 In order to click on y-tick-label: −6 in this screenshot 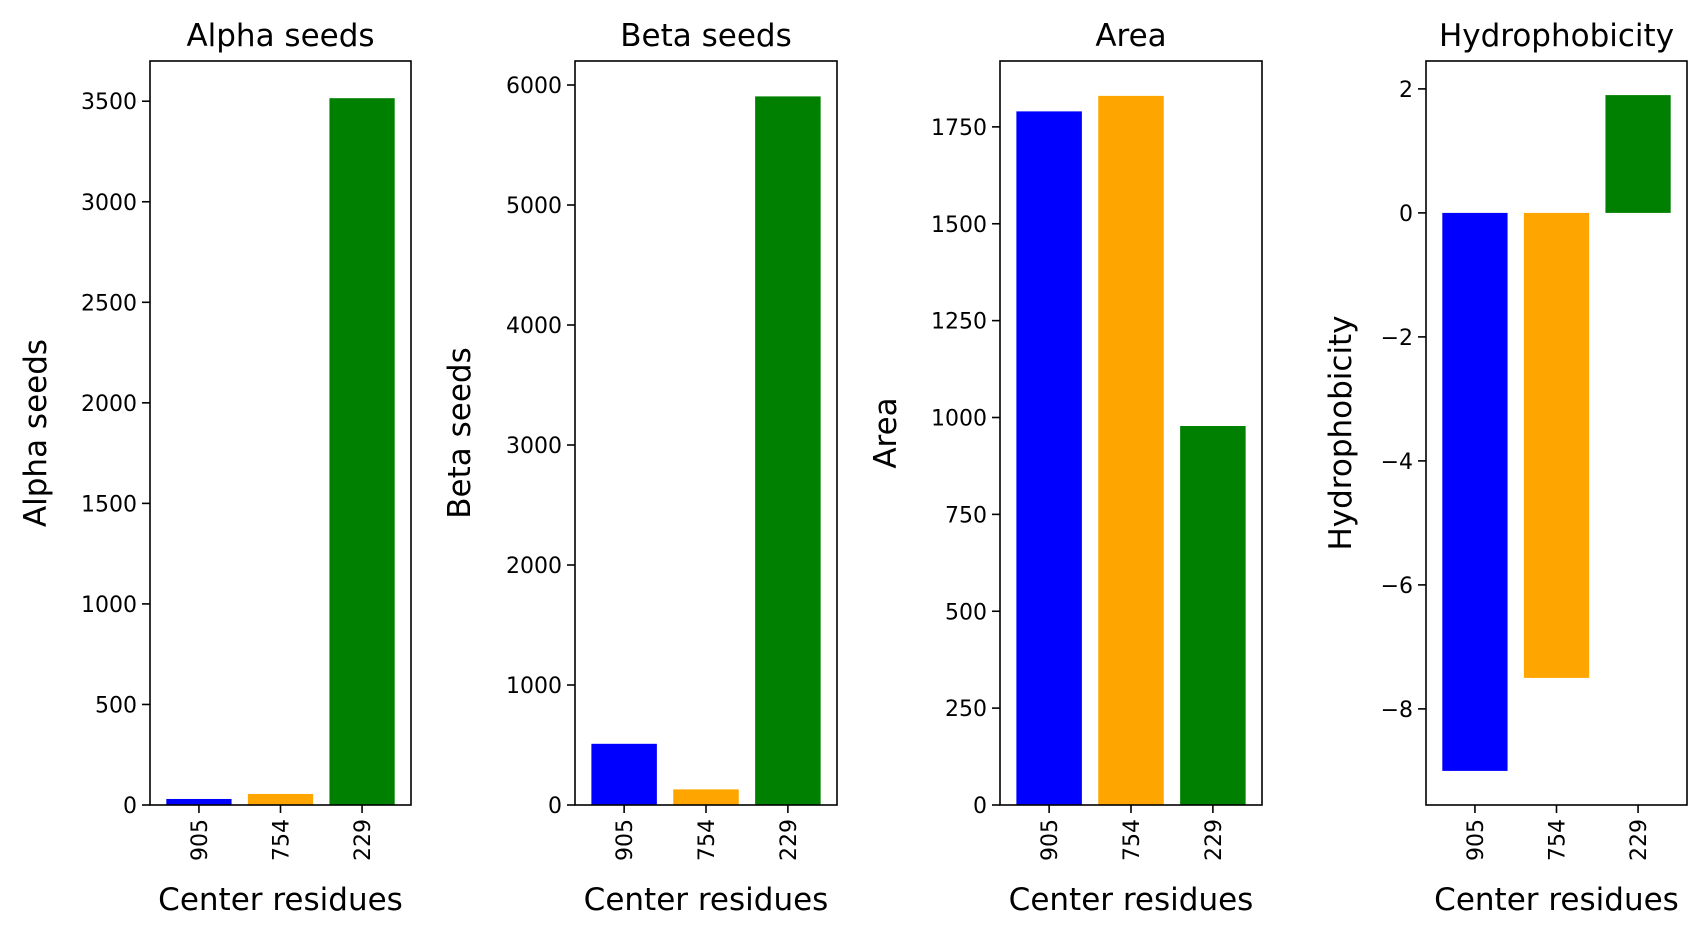, I will do `click(1397, 586)`.